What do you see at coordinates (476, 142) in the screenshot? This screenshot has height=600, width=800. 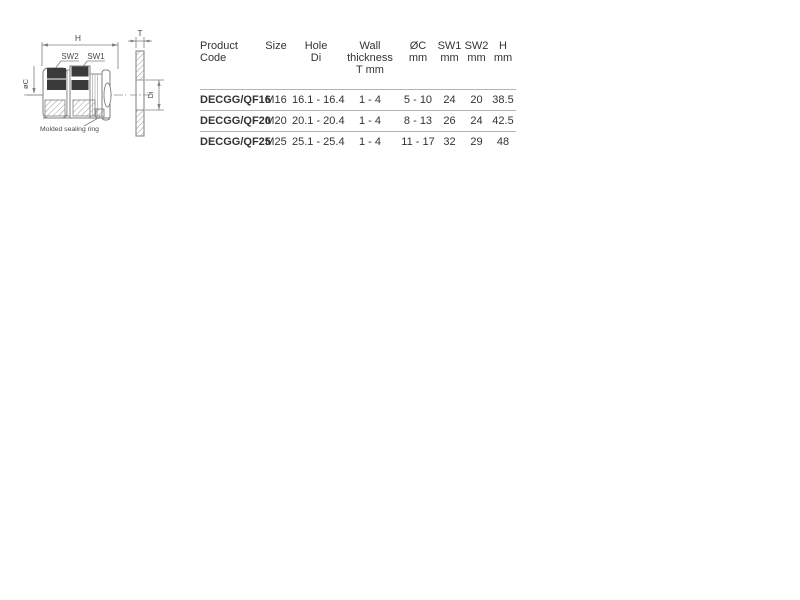 I see `cell-sw2: 29` at bounding box center [476, 142].